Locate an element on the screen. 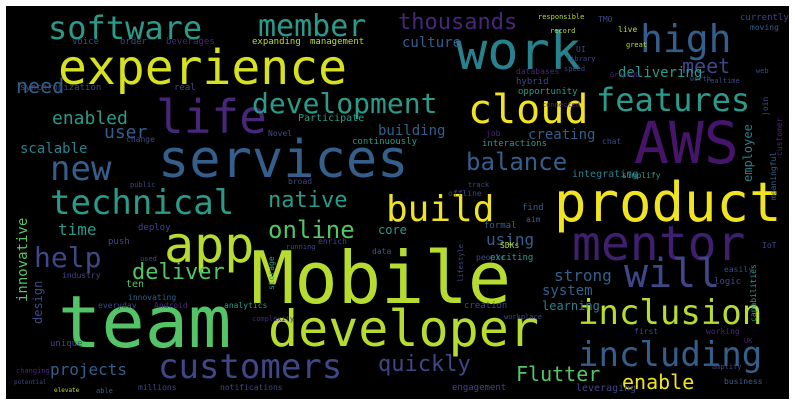  word-scalable: scalable is located at coordinates (54, 149).